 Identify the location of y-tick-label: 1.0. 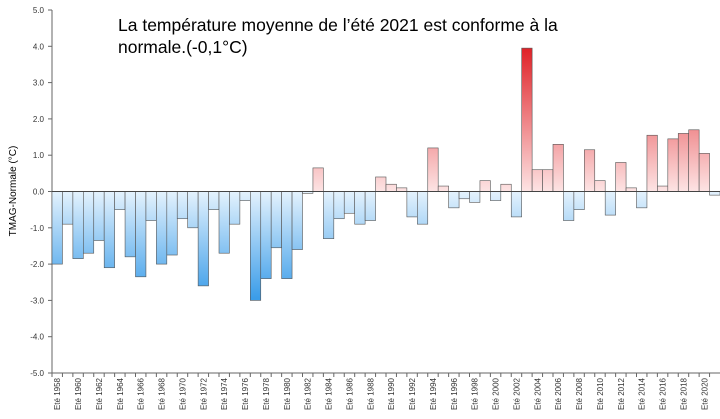
(39, 155).